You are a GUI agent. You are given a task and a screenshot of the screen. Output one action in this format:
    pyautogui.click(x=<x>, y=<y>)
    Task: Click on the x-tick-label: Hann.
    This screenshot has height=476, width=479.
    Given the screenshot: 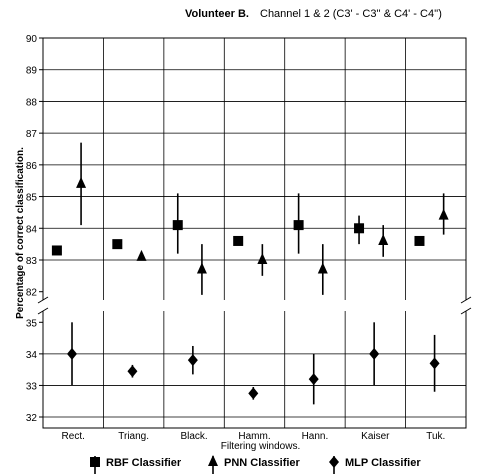 What is the action you would take?
    pyautogui.click(x=315, y=436)
    